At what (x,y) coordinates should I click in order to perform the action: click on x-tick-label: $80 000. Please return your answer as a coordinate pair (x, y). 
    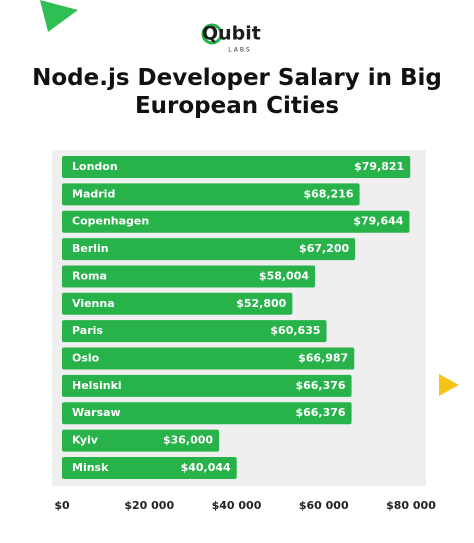
    Looking at the image, I should click on (411, 505).